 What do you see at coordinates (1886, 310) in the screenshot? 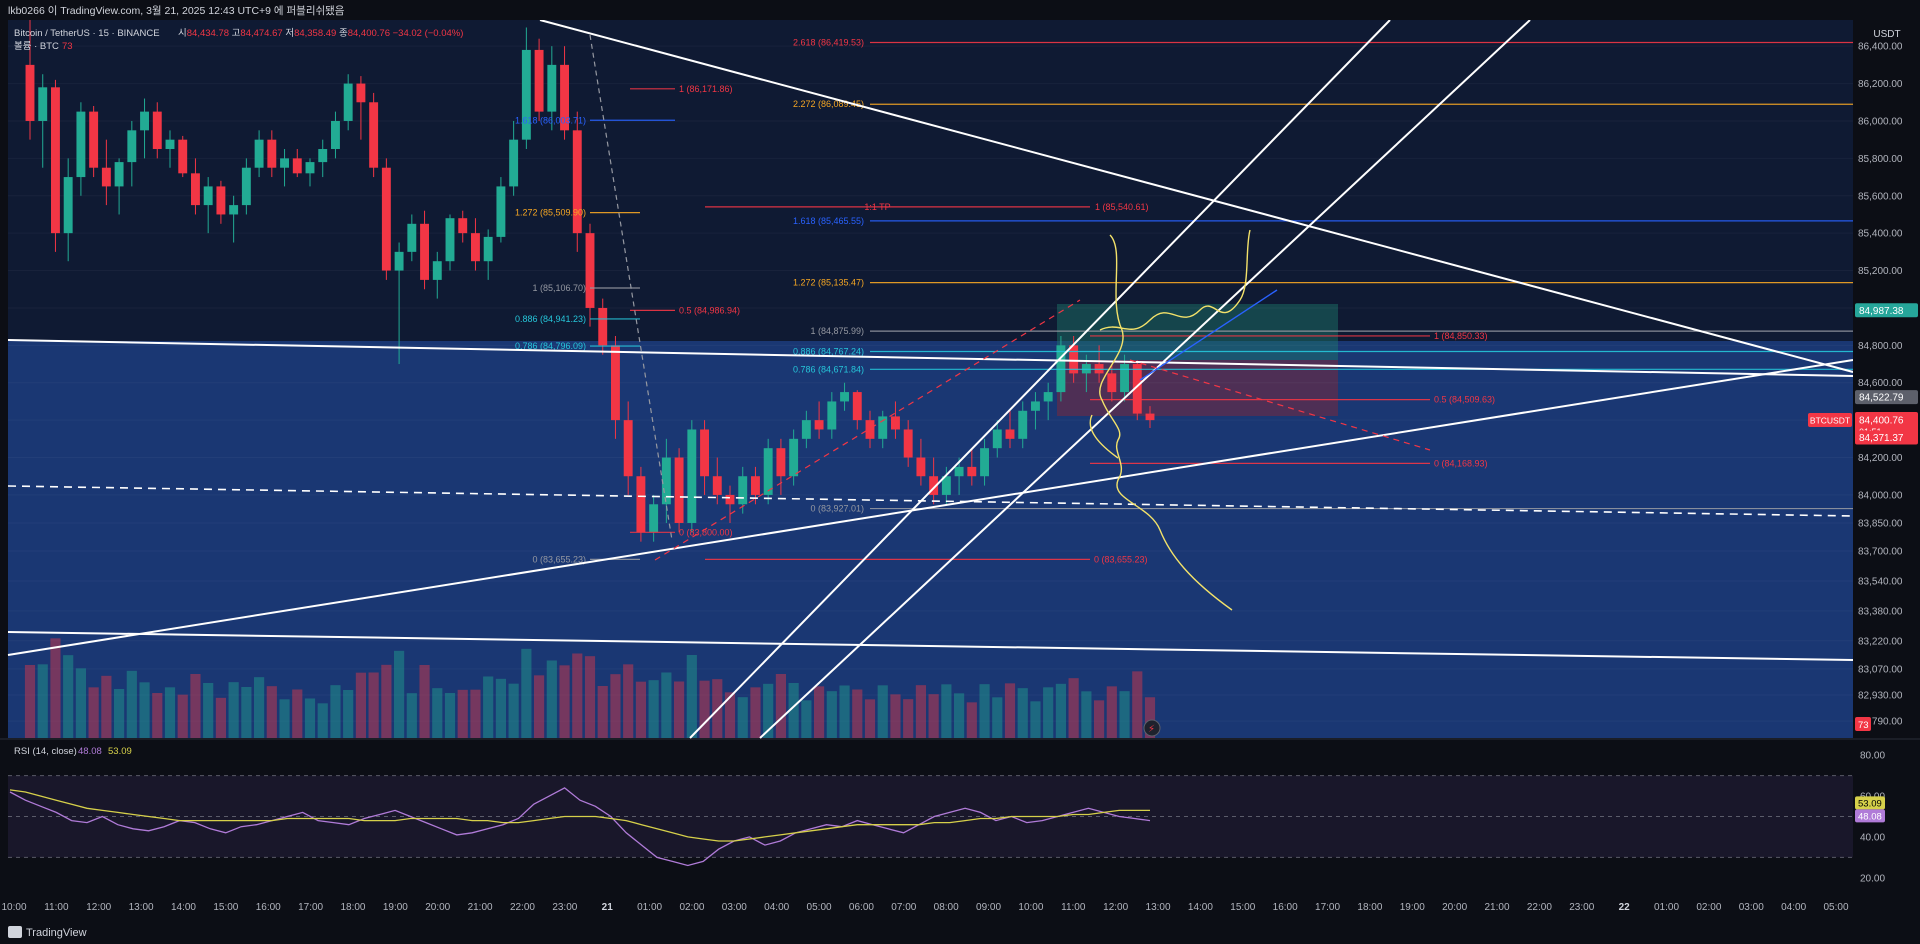
I see `price-badge` at bounding box center [1886, 310].